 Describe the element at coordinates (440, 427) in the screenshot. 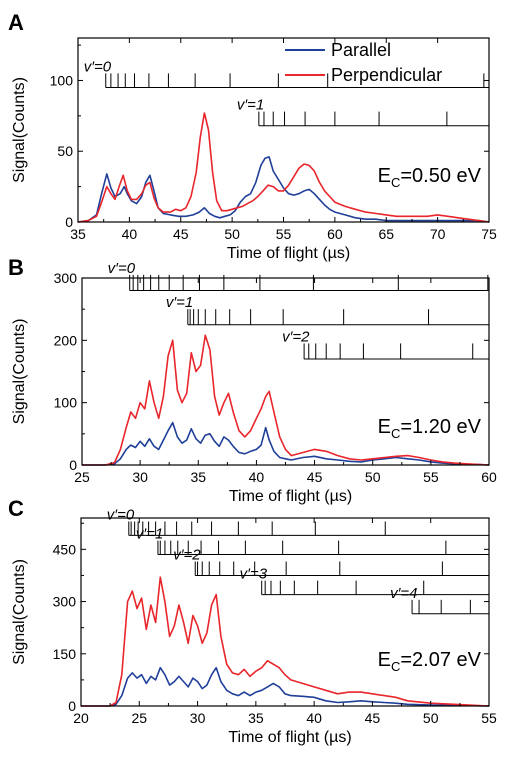

I see `energy-label-value: =1.20 eV` at that location.